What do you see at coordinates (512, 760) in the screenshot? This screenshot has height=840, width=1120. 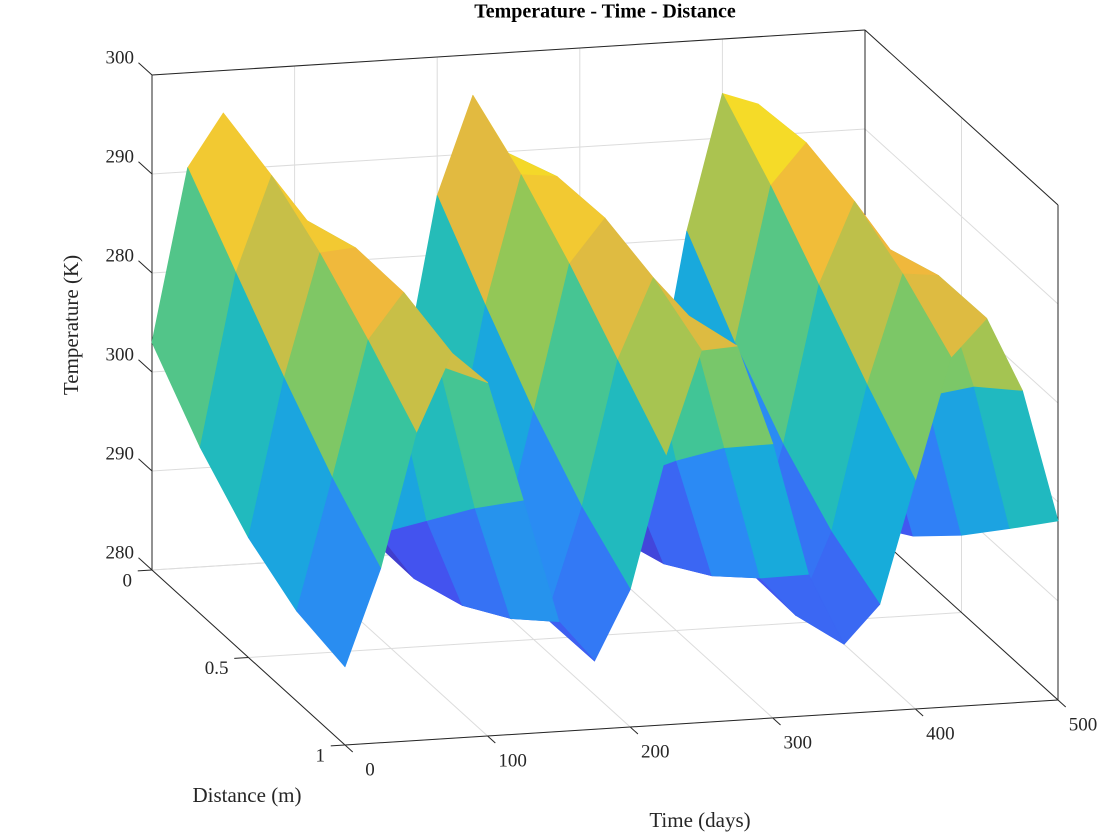 I see `x-tick-label: 100` at bounding box center [512, 760].